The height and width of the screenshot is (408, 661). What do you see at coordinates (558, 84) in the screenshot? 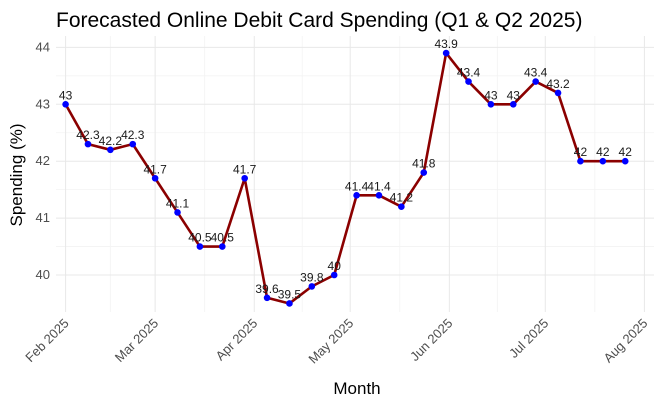
I see `data-label: 43.2` at bounding box center [558, 84].